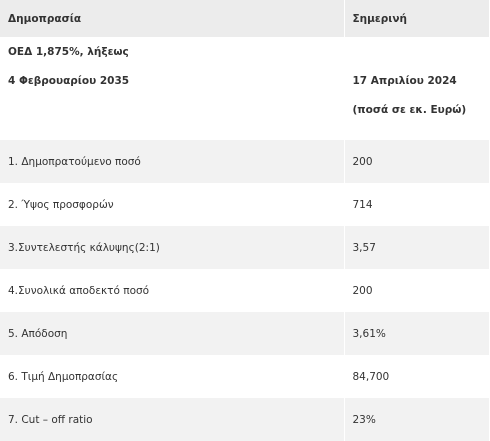  Describe the element at coordinates (417, 247) in the screenshot. I see `value-cell: 3,57` at that location.